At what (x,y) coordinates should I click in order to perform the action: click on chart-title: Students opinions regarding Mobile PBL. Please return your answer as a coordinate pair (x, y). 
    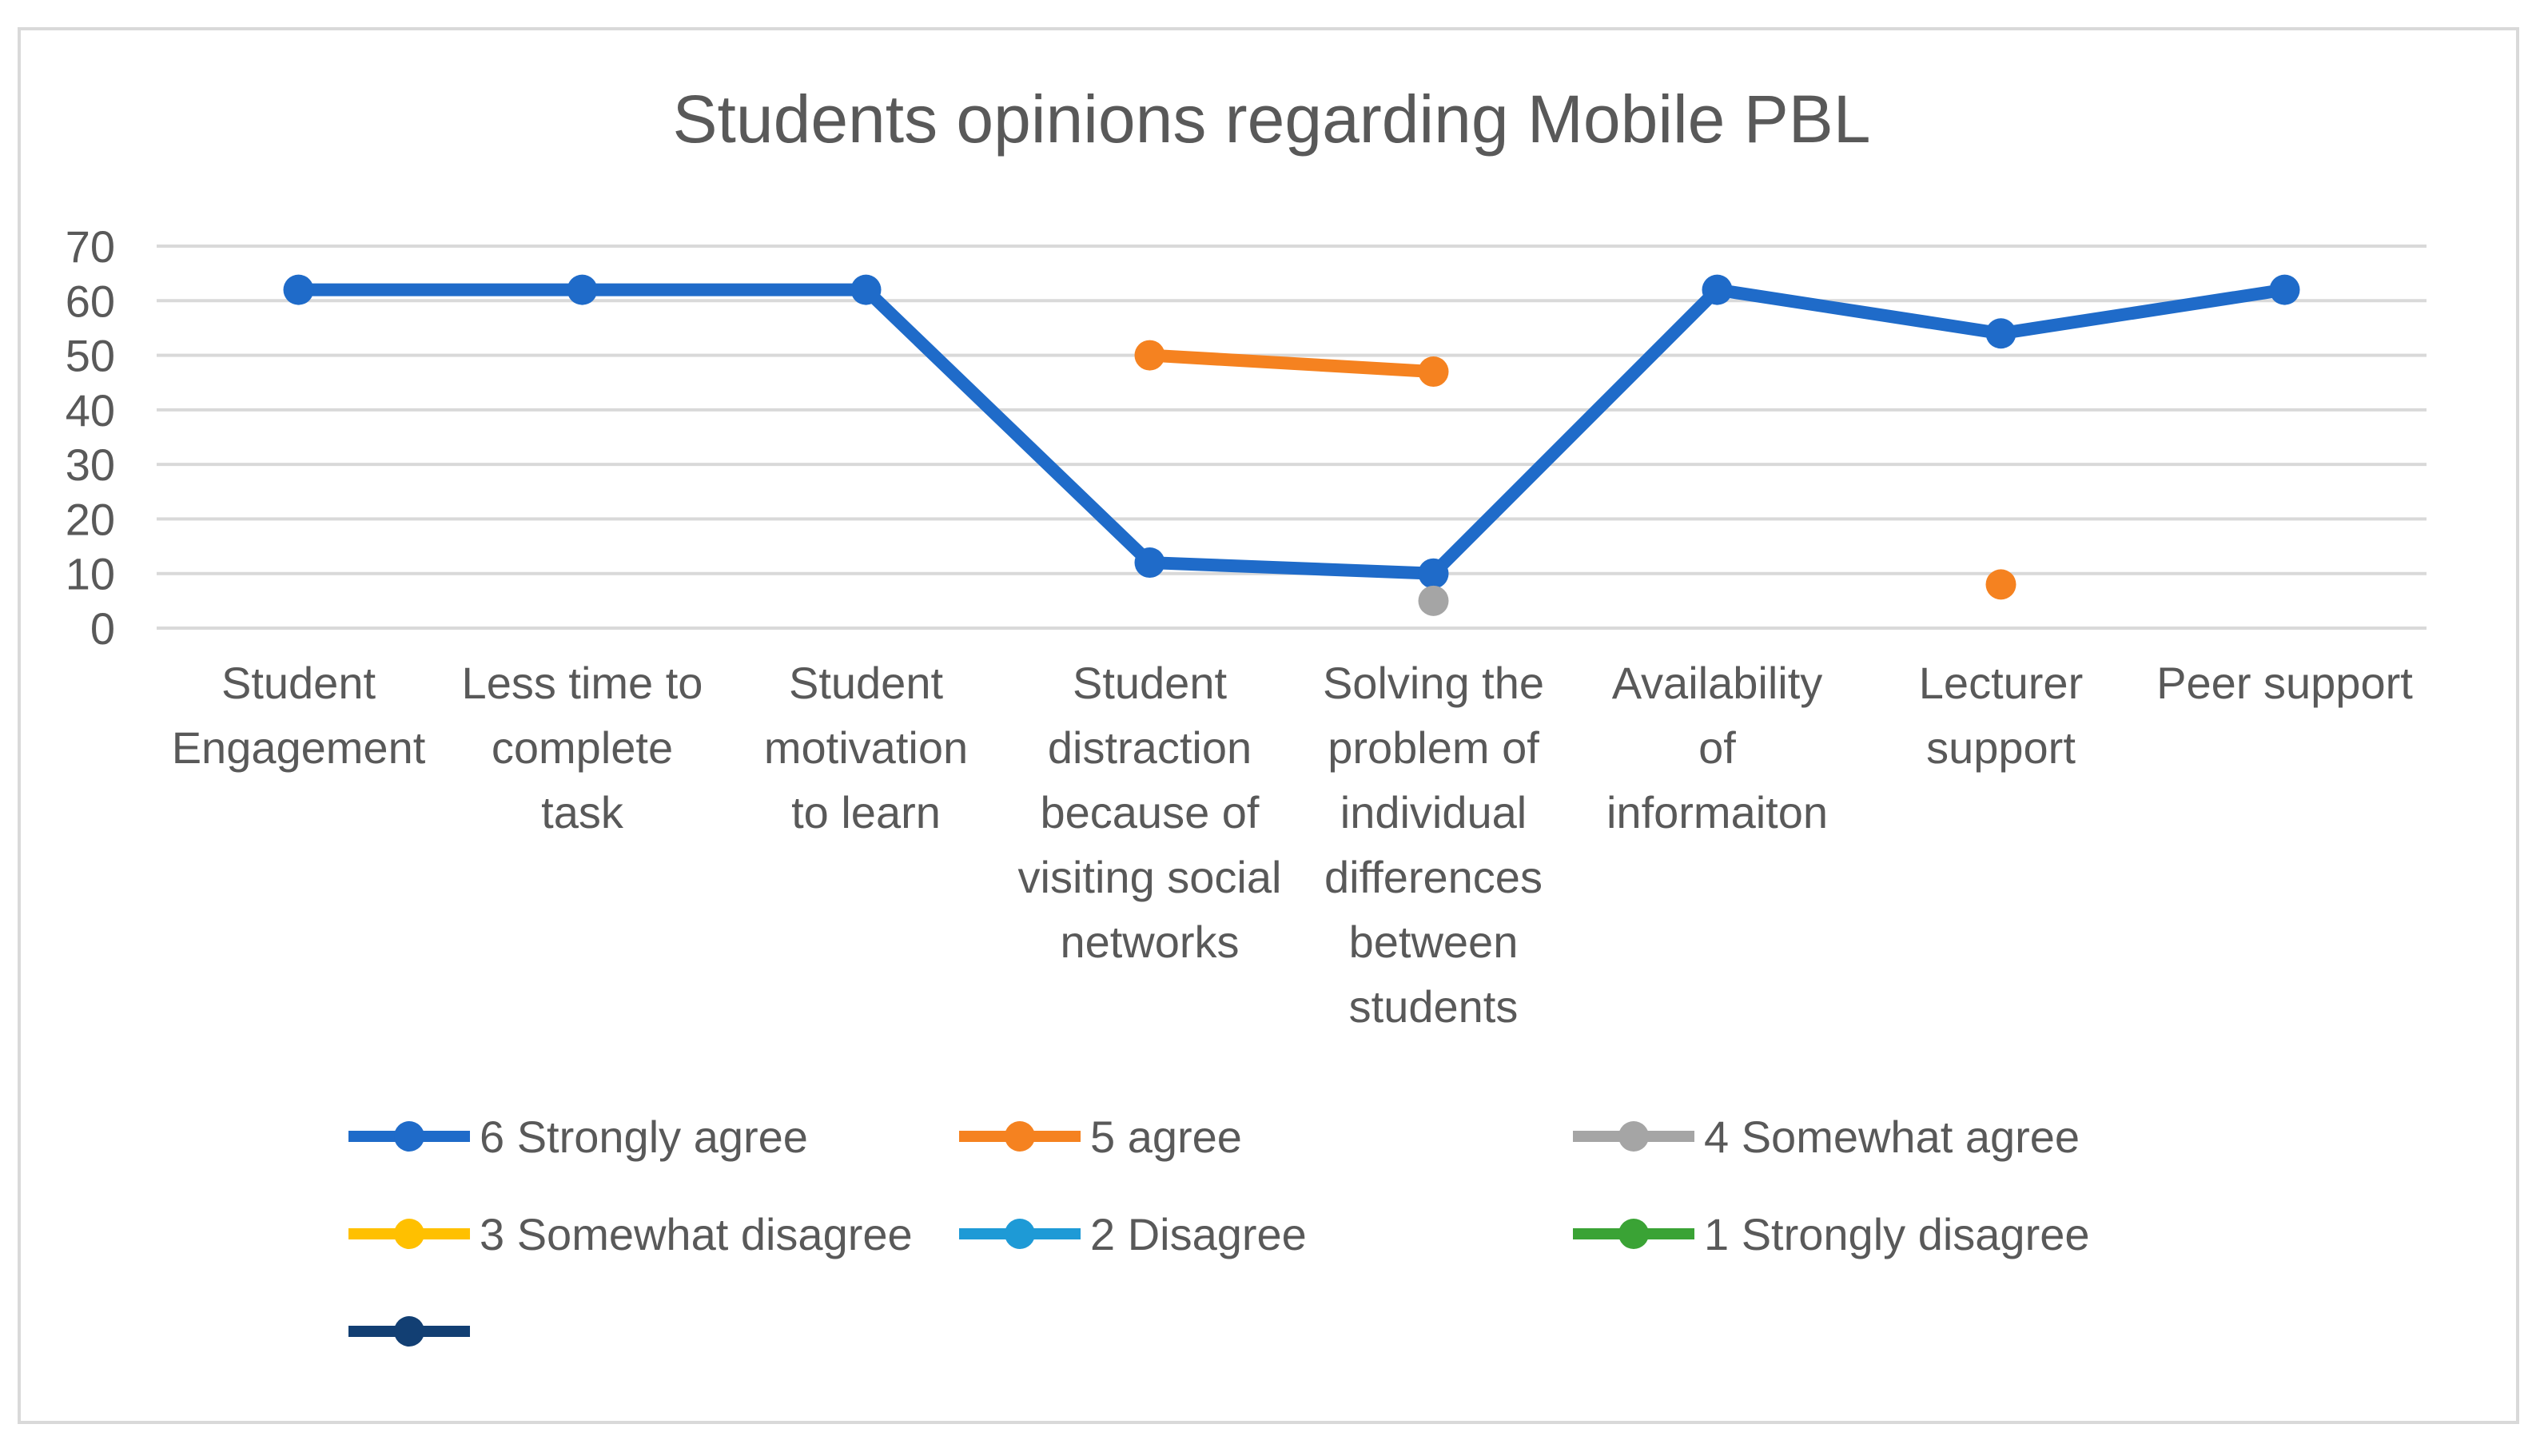
    Looking at the image, I should click on (1272, 119).